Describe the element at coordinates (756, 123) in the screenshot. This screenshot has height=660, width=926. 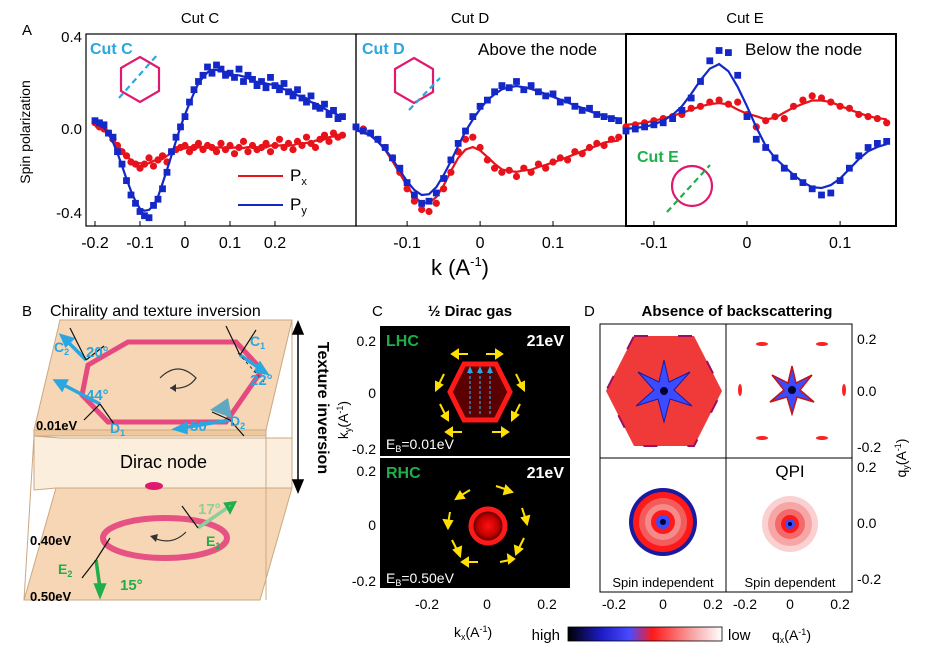
I see `cut-e-plot` at that location.